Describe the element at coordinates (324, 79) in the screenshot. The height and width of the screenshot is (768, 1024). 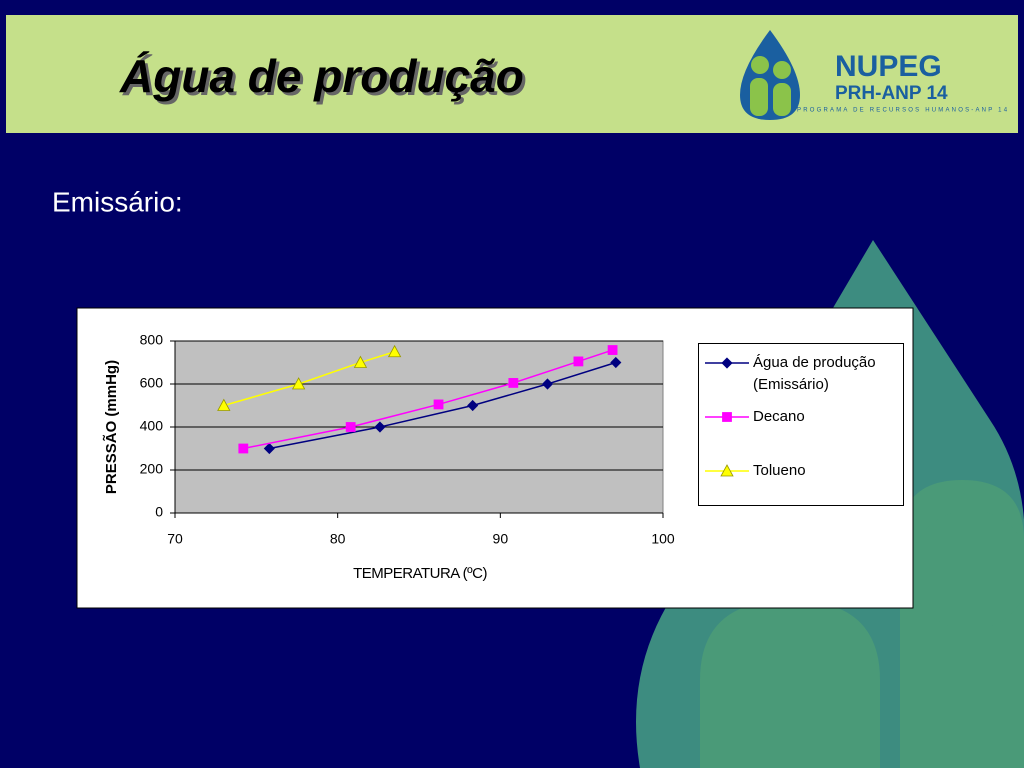
I see `title-shadow: Água de produção` at that location.